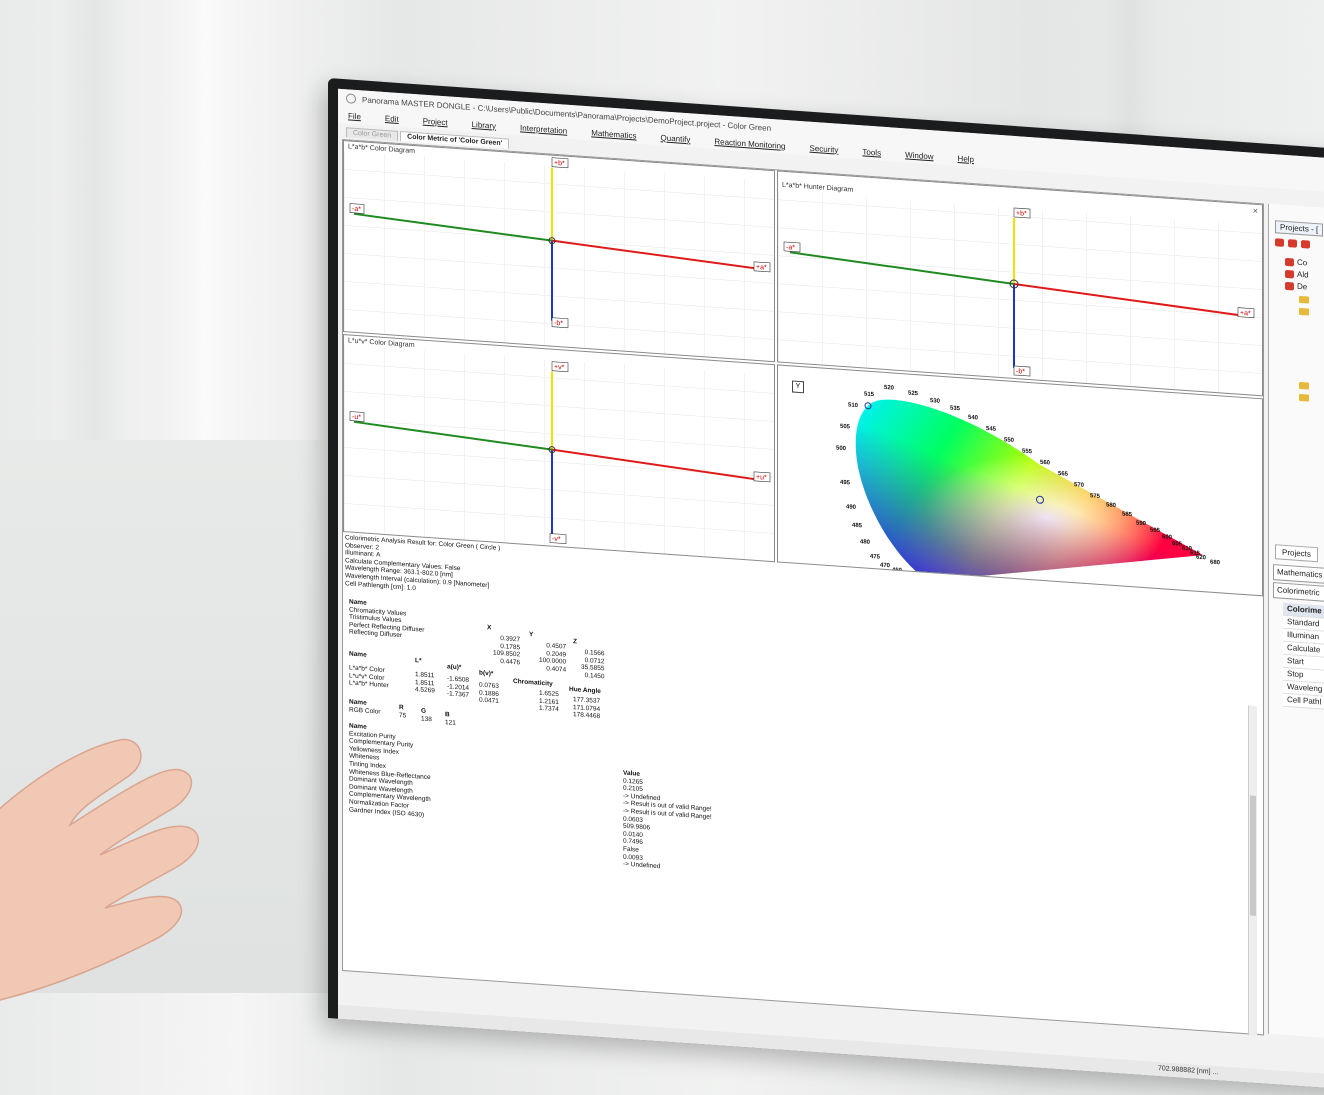  What do you see at coordinates (1111, 505) in the screenshot?
I see `wl-label: 580` at bounding box center [1111, 505].